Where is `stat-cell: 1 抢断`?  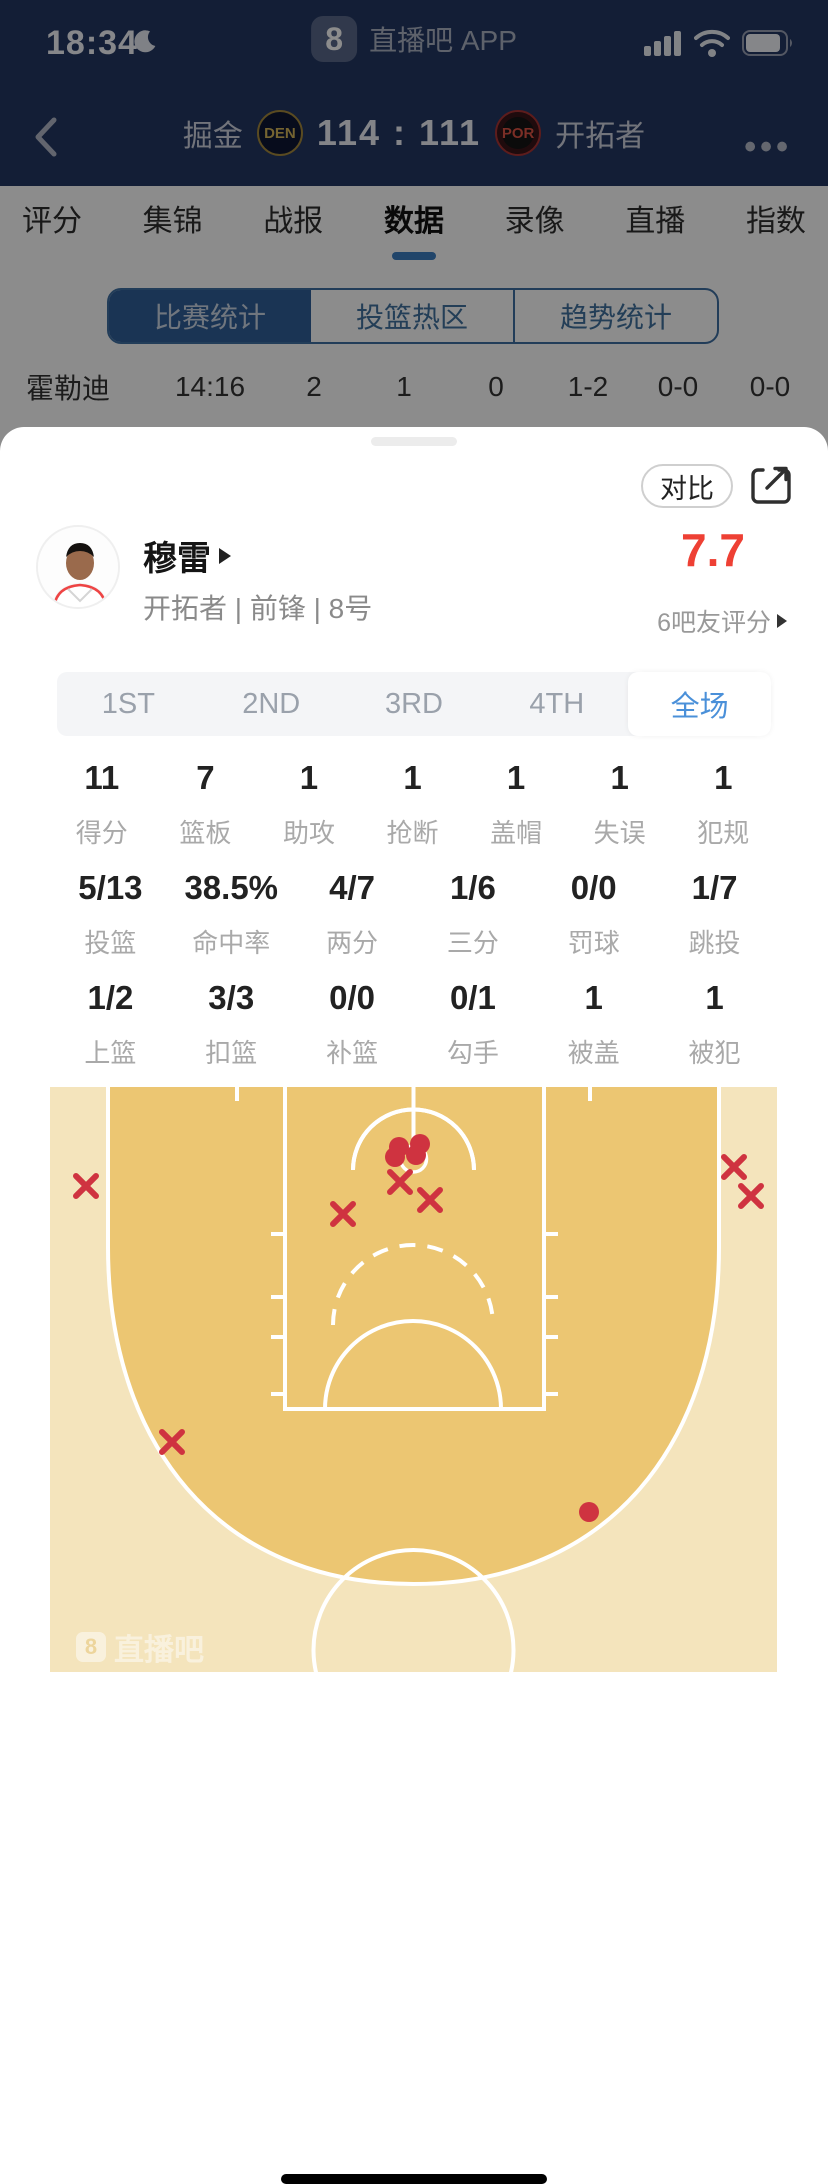
stat-cell: 1 抢断 is located at coordinates (412, 803).